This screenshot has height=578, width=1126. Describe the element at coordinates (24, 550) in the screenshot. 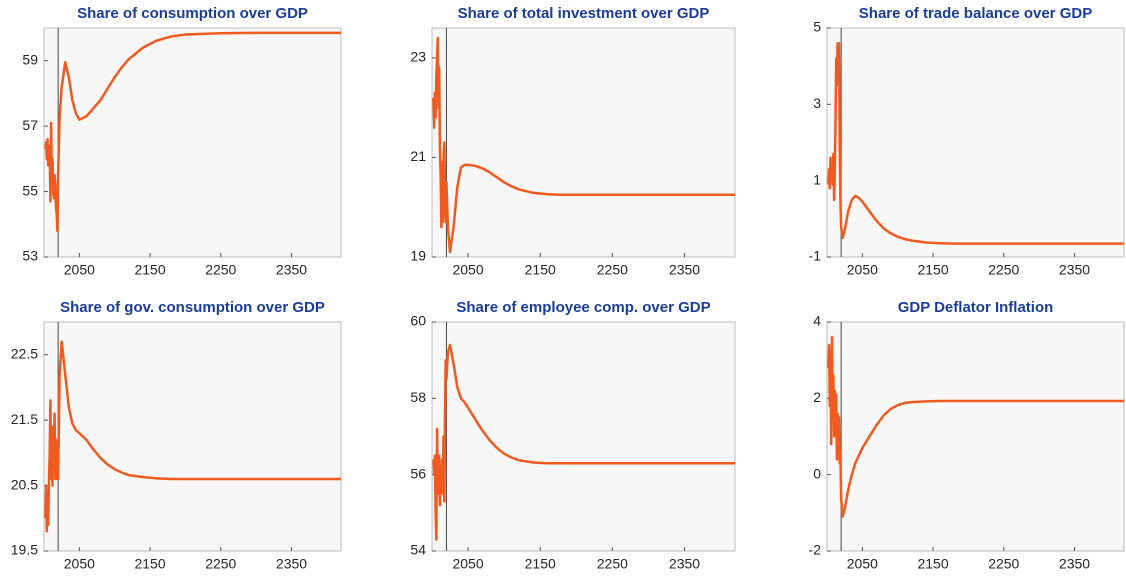

I see `y-tick-label: 19.5` at that location.